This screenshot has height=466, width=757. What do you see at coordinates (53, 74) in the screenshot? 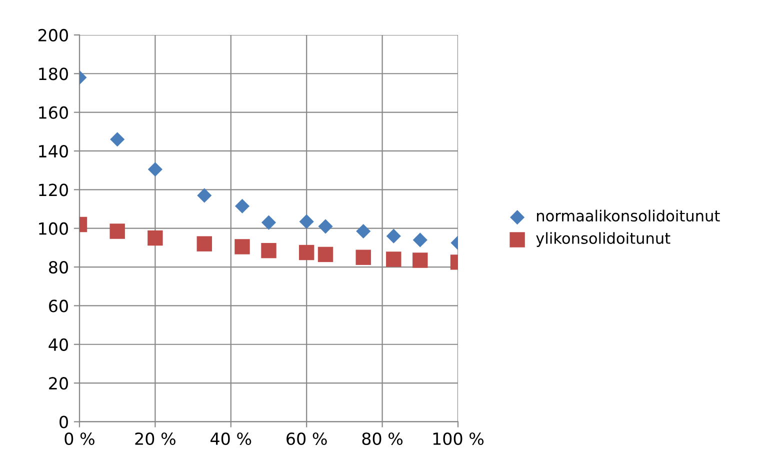
I see `y-tick-label: 180` at bounding box center [53, 74].